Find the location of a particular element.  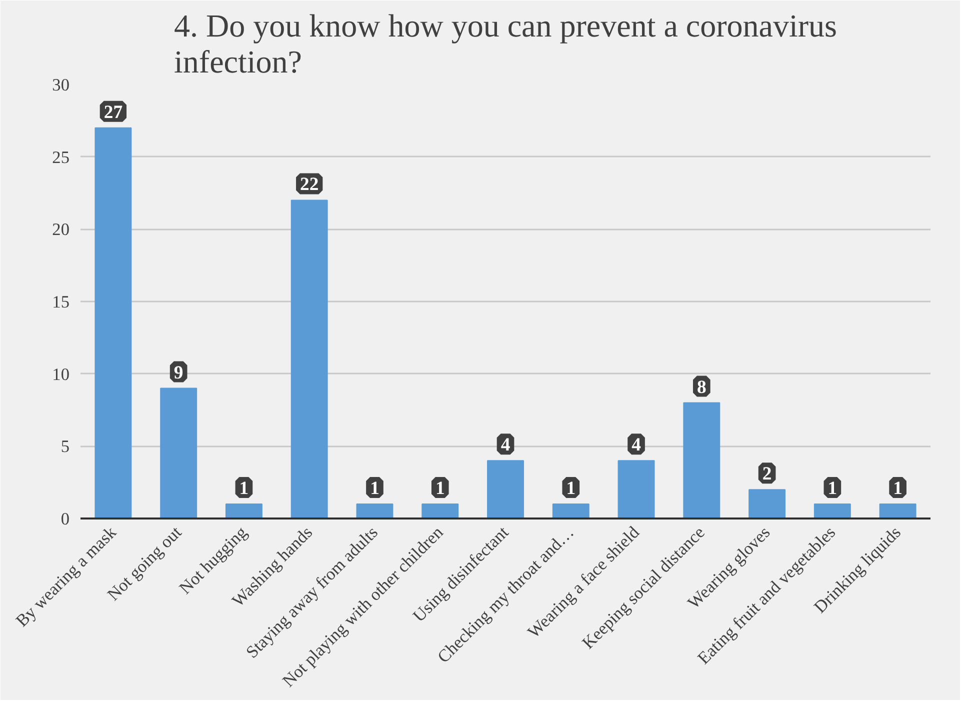

y-tick-label: 15 is located at coordinates (61, 302).